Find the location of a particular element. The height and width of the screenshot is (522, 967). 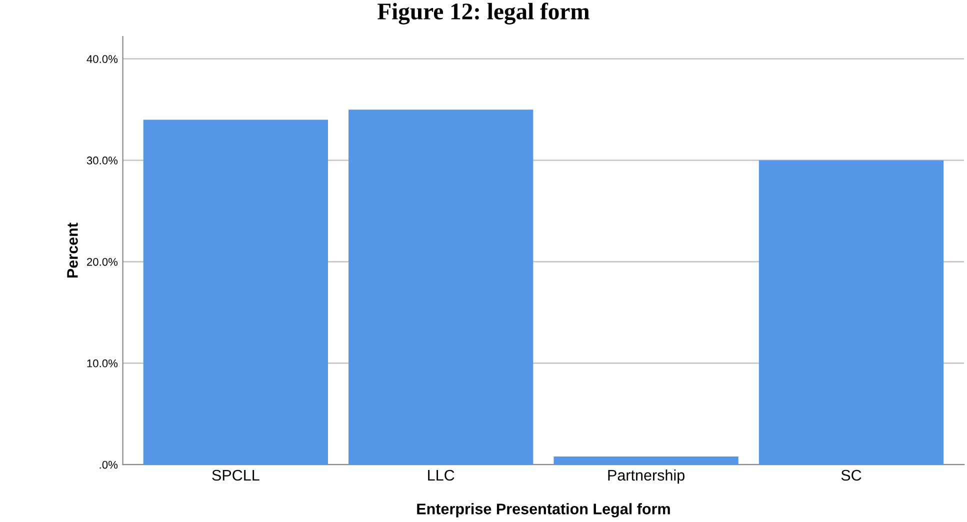

x-tick-label: SPCLL is located at coordinates (236, 475).